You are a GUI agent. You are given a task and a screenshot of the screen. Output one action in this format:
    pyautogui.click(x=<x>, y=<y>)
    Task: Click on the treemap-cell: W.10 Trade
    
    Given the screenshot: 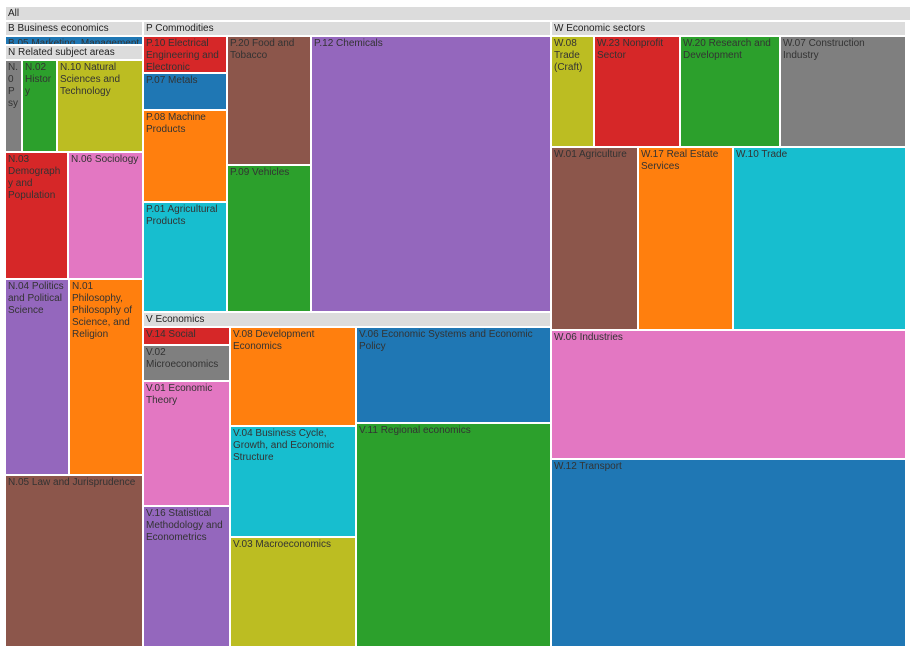 What is the action you would take?
    pyautogui.click(x=819, y=238)
    